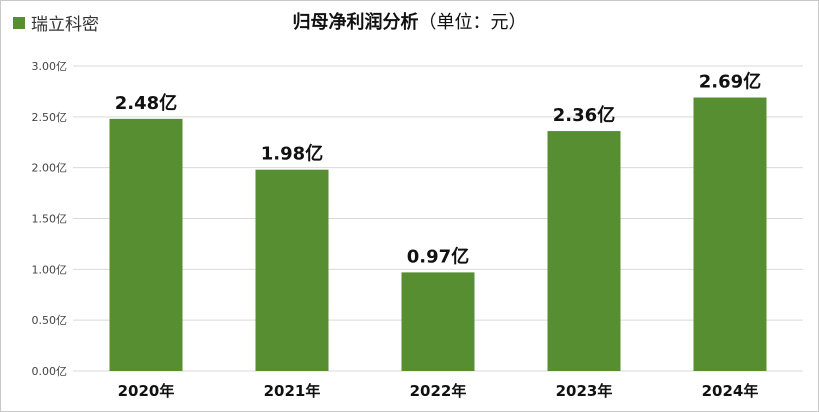  What do you see at coordinates (65, 25) in the screenshot?
I see `legend-label: 瑞立科密` at bounding box center [65, 25].